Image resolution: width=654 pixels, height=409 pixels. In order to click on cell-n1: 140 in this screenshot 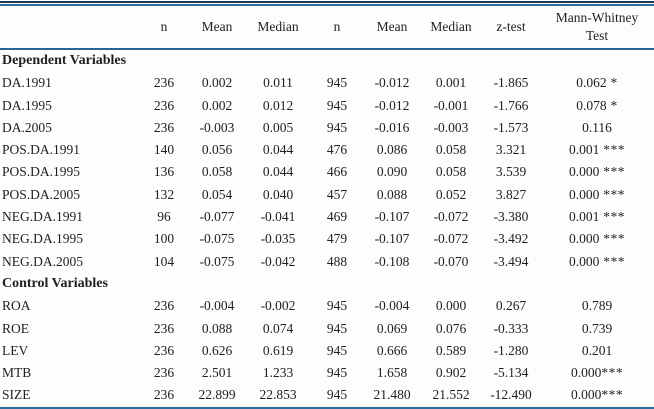, I will do `click(164, 150)`.